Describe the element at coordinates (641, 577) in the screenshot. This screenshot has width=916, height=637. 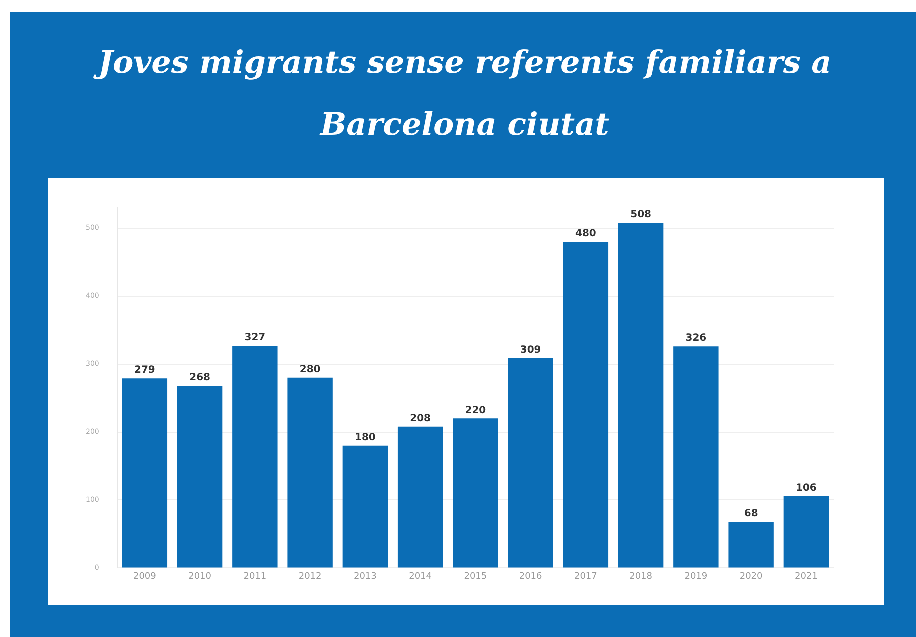
I see `x-tick-label: 2018` at that location.